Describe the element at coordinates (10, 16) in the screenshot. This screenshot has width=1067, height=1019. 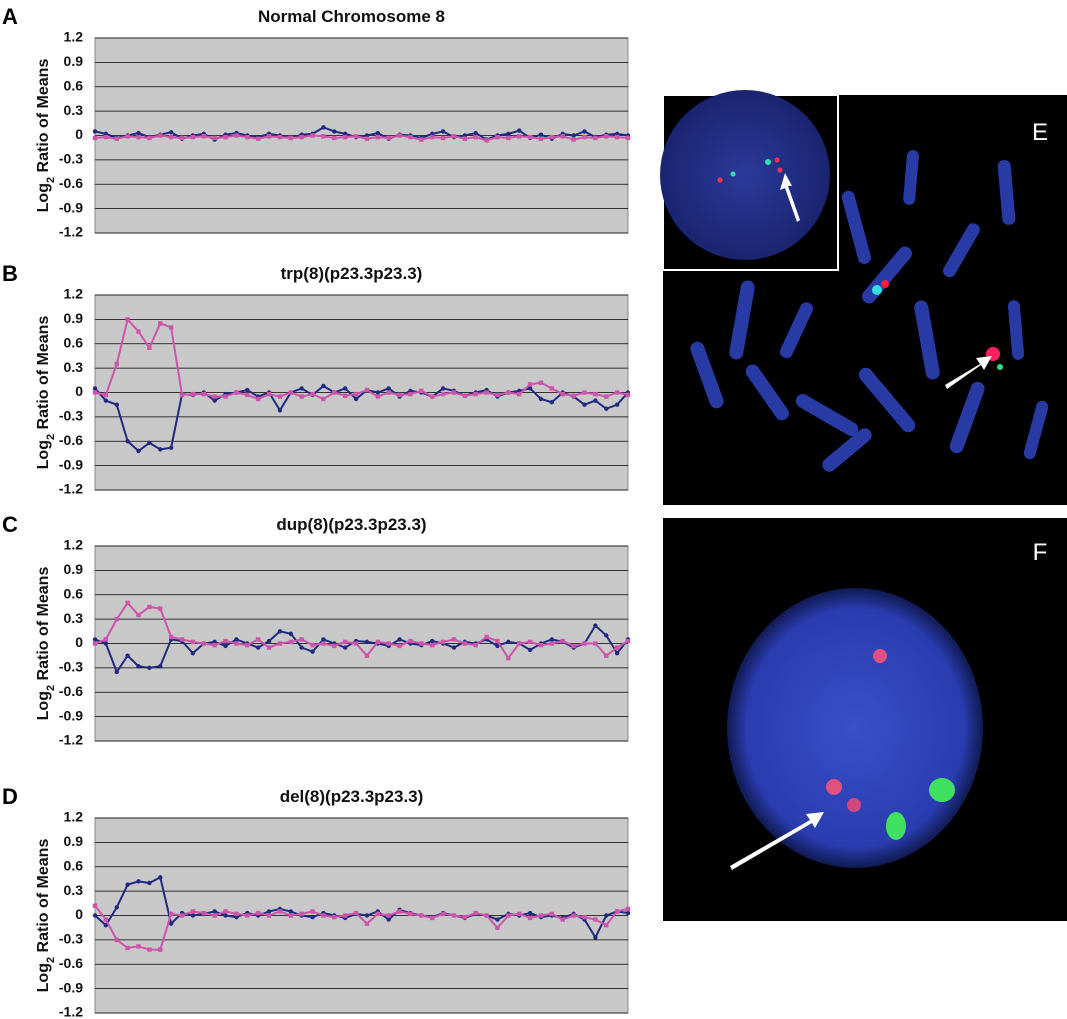
I see `panel-label: A` at that location.